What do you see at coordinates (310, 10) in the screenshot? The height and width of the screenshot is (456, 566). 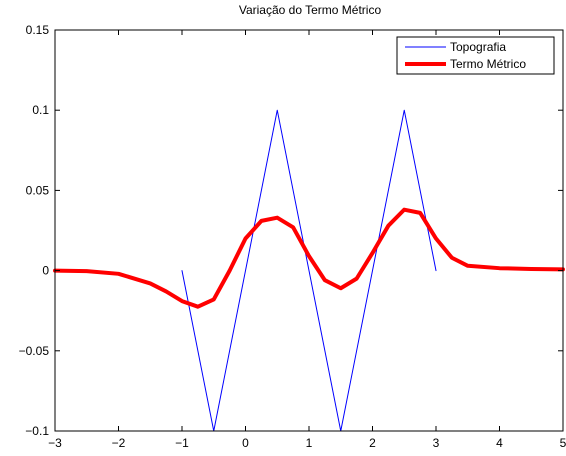 I see `chart-title: Variação do Termo Métrico` at bounding box center [310, 10].